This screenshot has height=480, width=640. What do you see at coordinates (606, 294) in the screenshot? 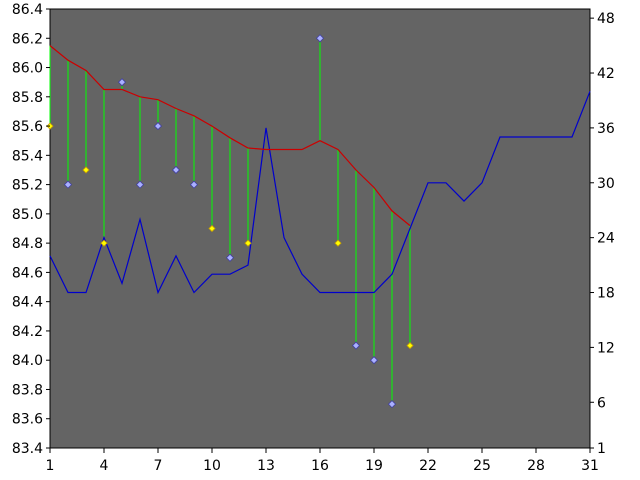
I see `y-right-tick-label: 18` at bounding box center [606, 294].